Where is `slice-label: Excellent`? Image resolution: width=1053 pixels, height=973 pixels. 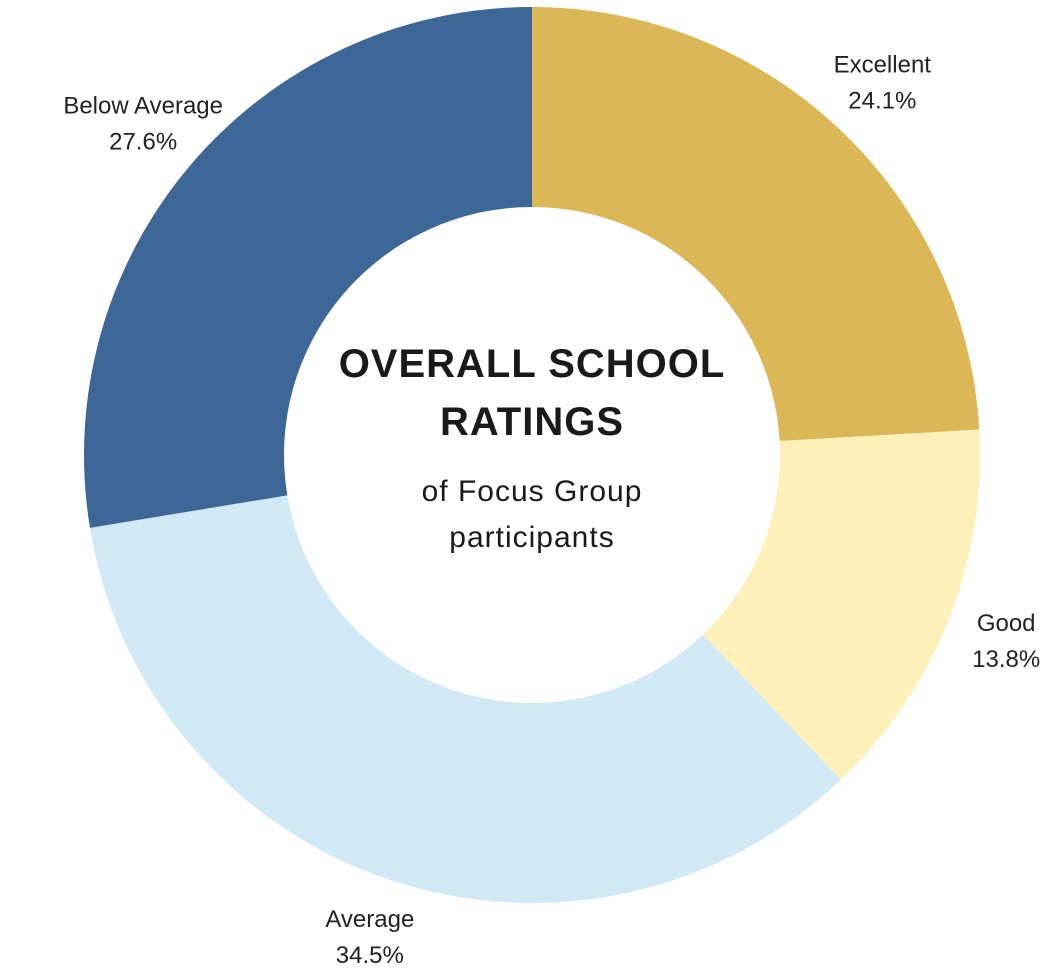
slice-label: Excellent is located at coordinates (883, 65).